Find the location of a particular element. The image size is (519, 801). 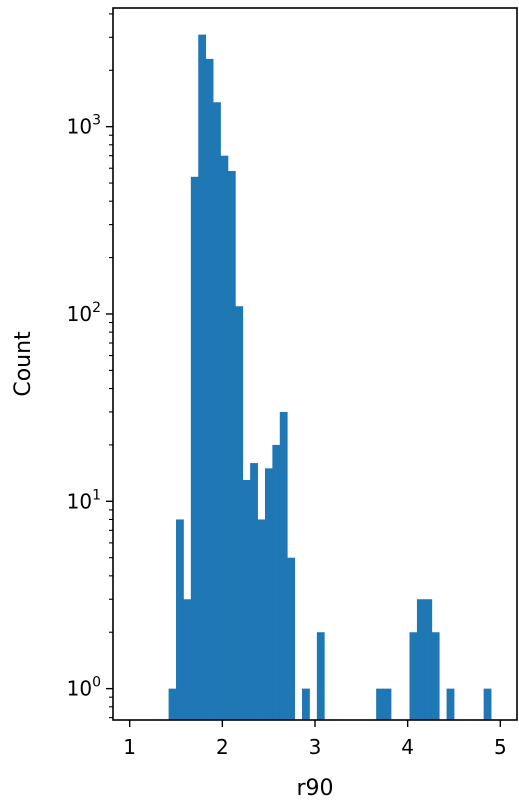

y-tick-label: 10¹ is located at coordinates (84, 500).